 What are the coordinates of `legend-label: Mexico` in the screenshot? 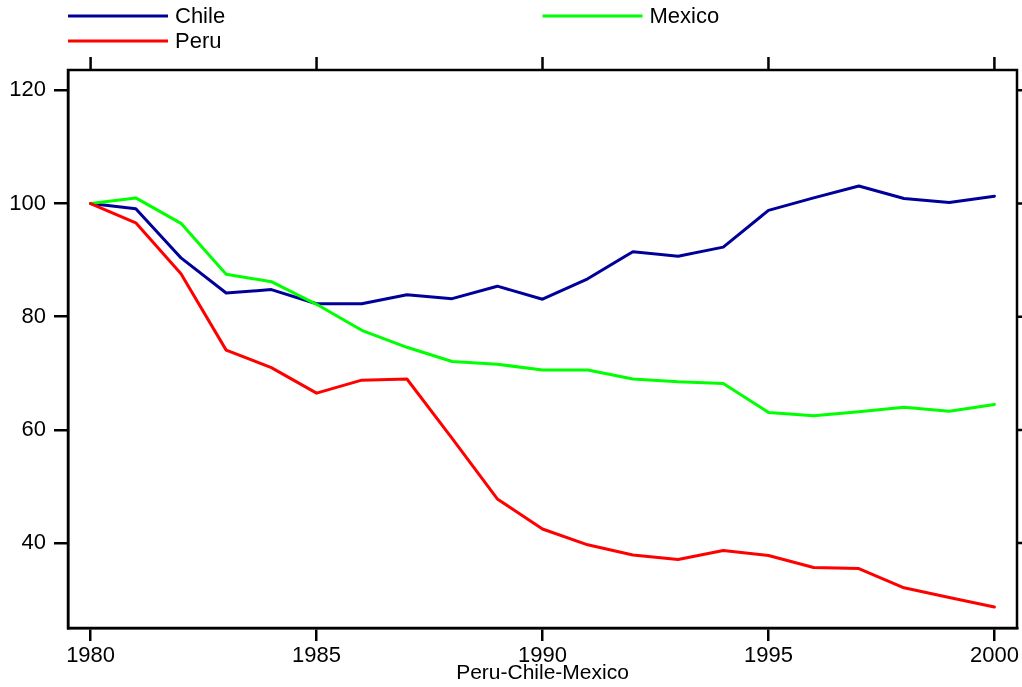 It's located at (684, 16).